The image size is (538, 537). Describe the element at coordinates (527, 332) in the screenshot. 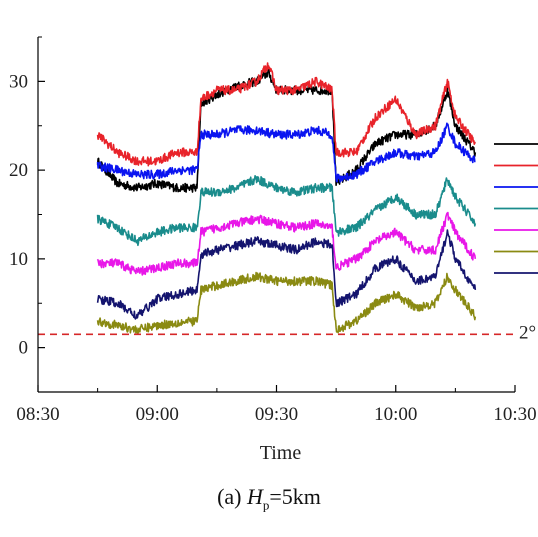

I see `threshold-label: 2°` at that location.